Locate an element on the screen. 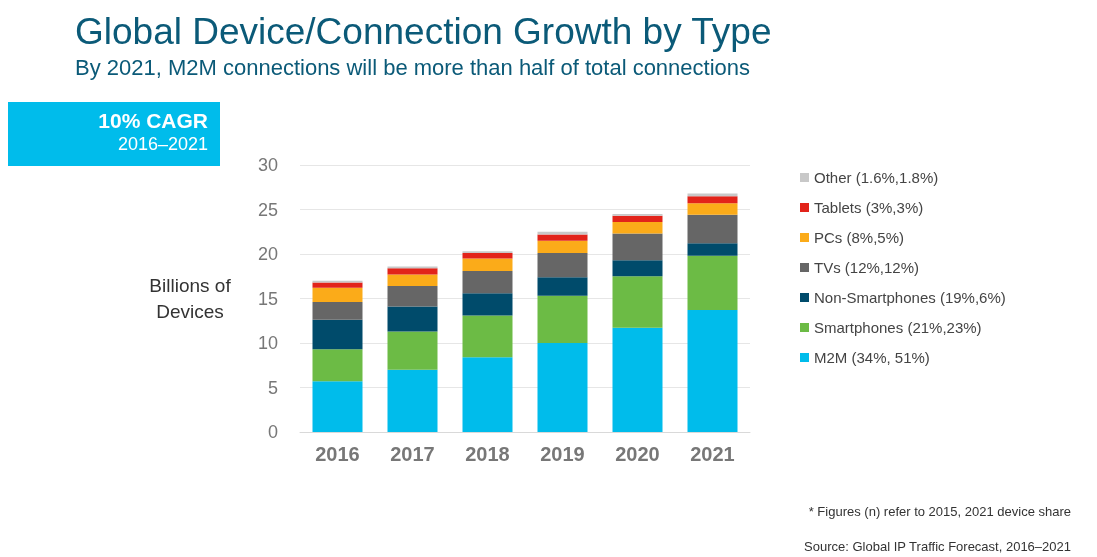 Image resolution: width=1097 pixels, height=557 pixels. text: 2016–2021 is located at coordinates (162, 144).